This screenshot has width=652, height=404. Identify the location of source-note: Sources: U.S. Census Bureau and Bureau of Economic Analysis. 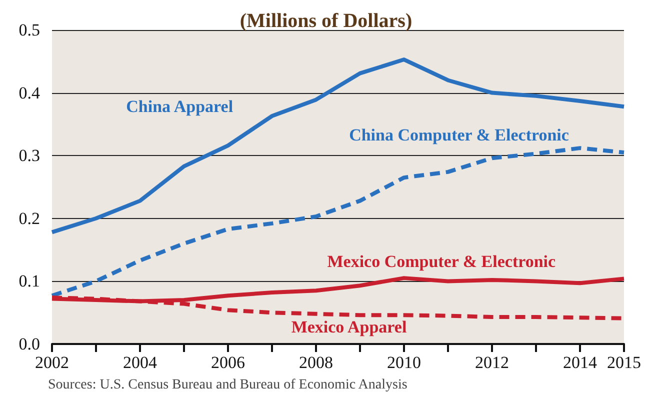
(228, 385).